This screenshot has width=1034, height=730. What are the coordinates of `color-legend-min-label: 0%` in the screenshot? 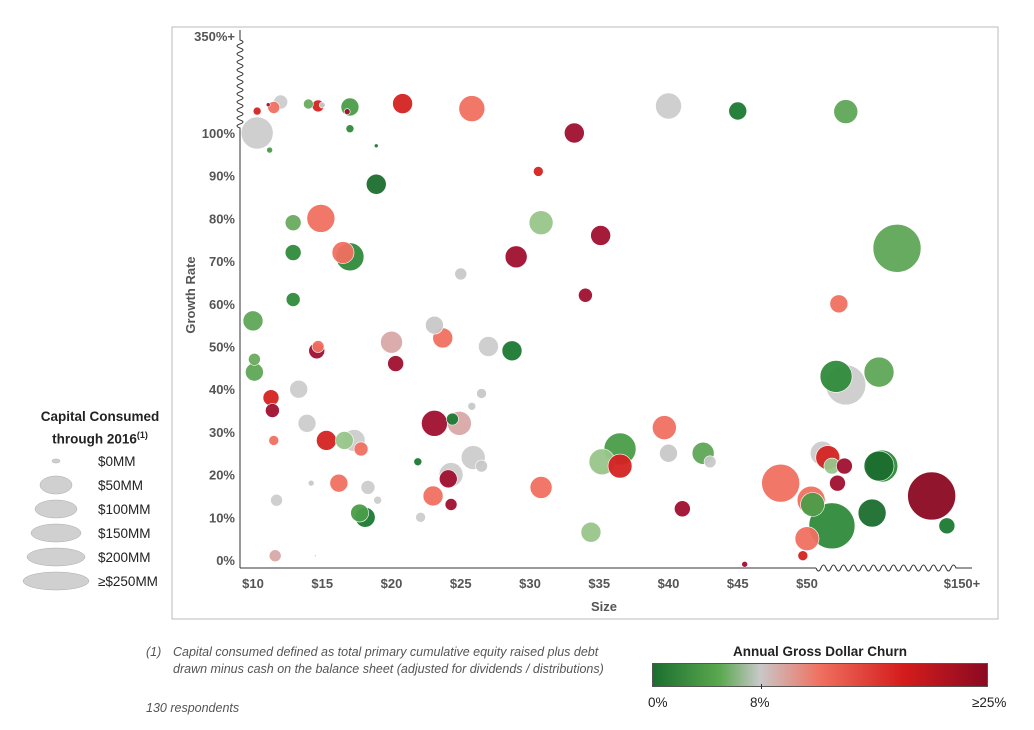 It's located at (658, 702).